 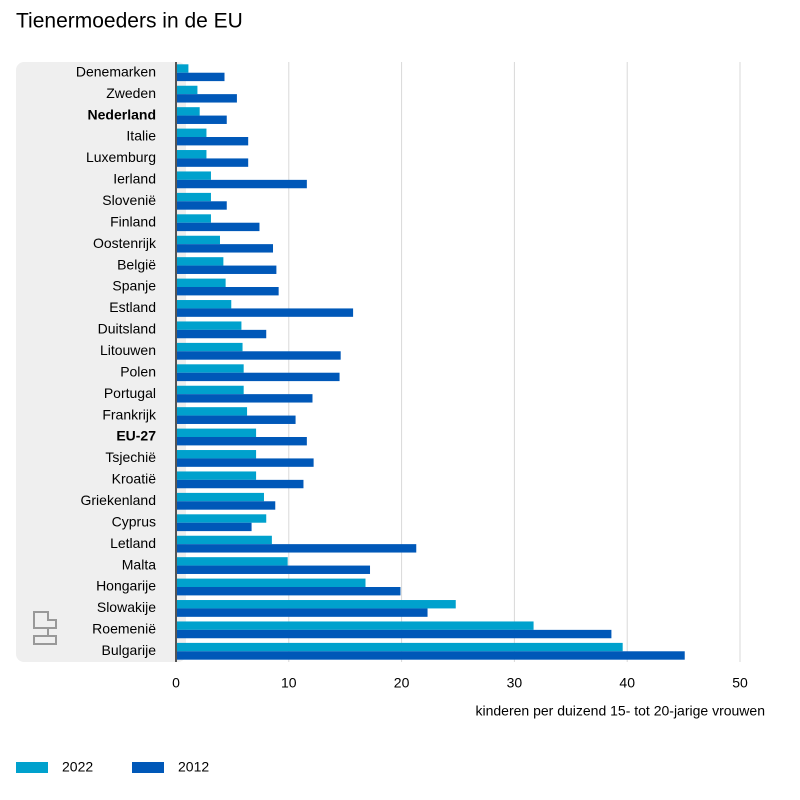 What do you see at coordinates (128, 350) in the screenshot?
I see `y-tick-label: Litouwen` at bounding box center [128, 350].